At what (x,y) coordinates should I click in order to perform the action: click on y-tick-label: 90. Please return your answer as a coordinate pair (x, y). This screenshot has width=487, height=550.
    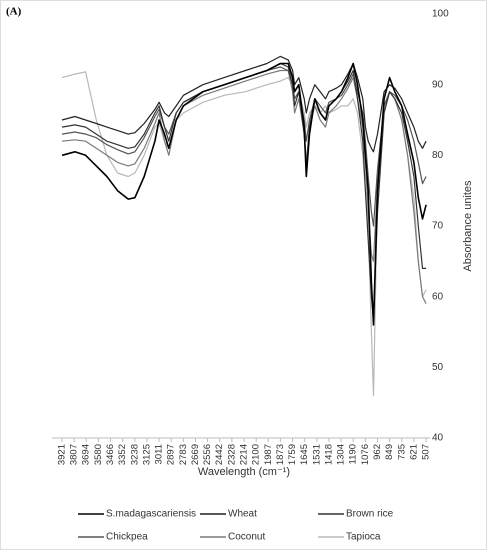
    Looking at the image, I should click on (438, 84).